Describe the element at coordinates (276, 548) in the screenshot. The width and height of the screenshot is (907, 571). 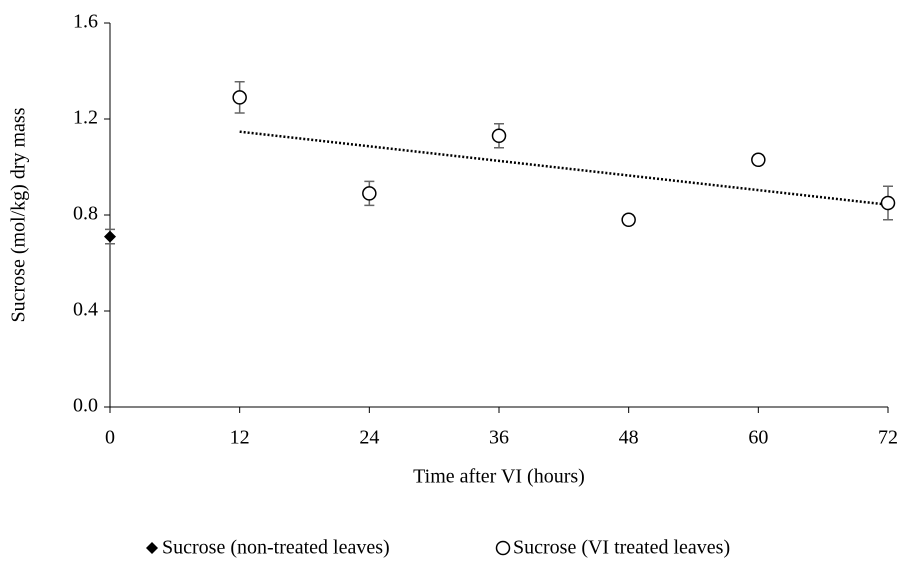
I see `legend-label: Sucrose (non-treated leaves)` at that location.